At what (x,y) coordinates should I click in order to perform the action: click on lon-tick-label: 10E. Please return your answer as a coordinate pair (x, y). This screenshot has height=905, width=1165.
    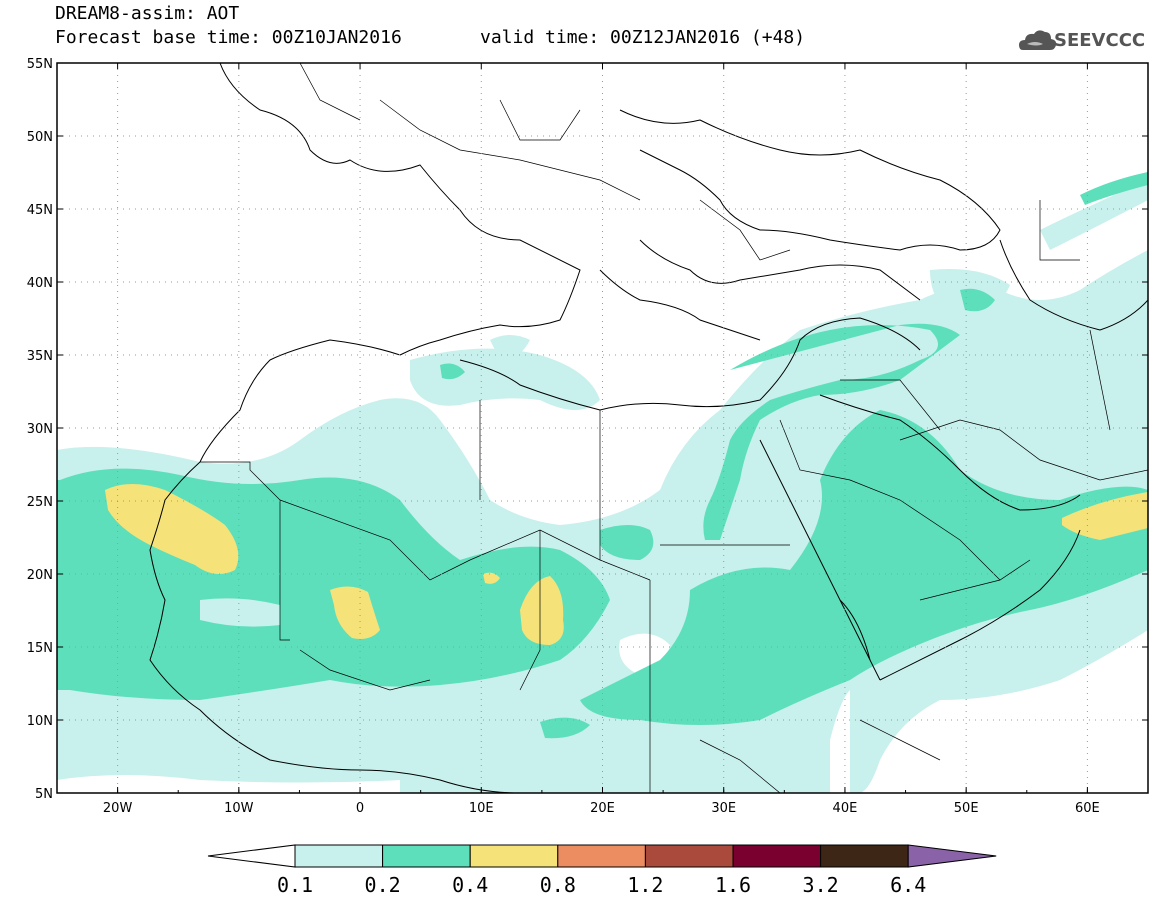
    Looking at the image, I should click on (481, 808).